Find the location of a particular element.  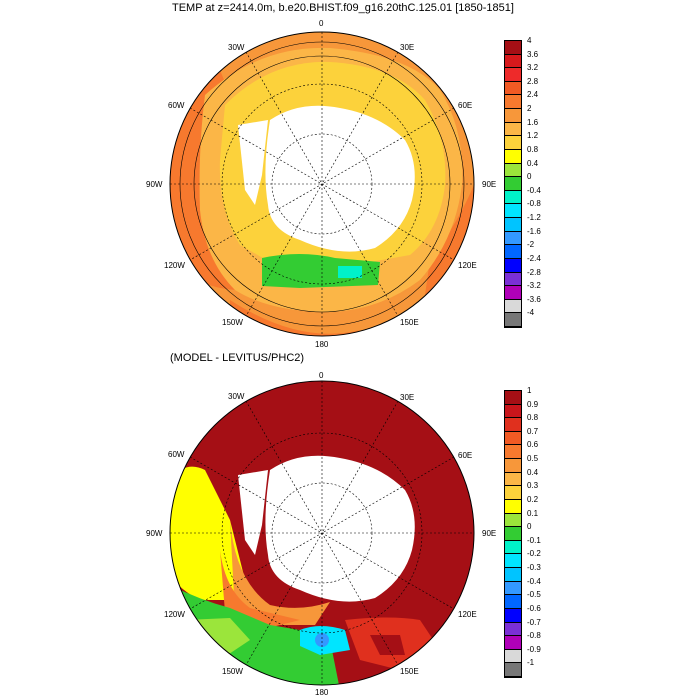

colorbar-label: -0.8 is located at coordinates (534, 204).